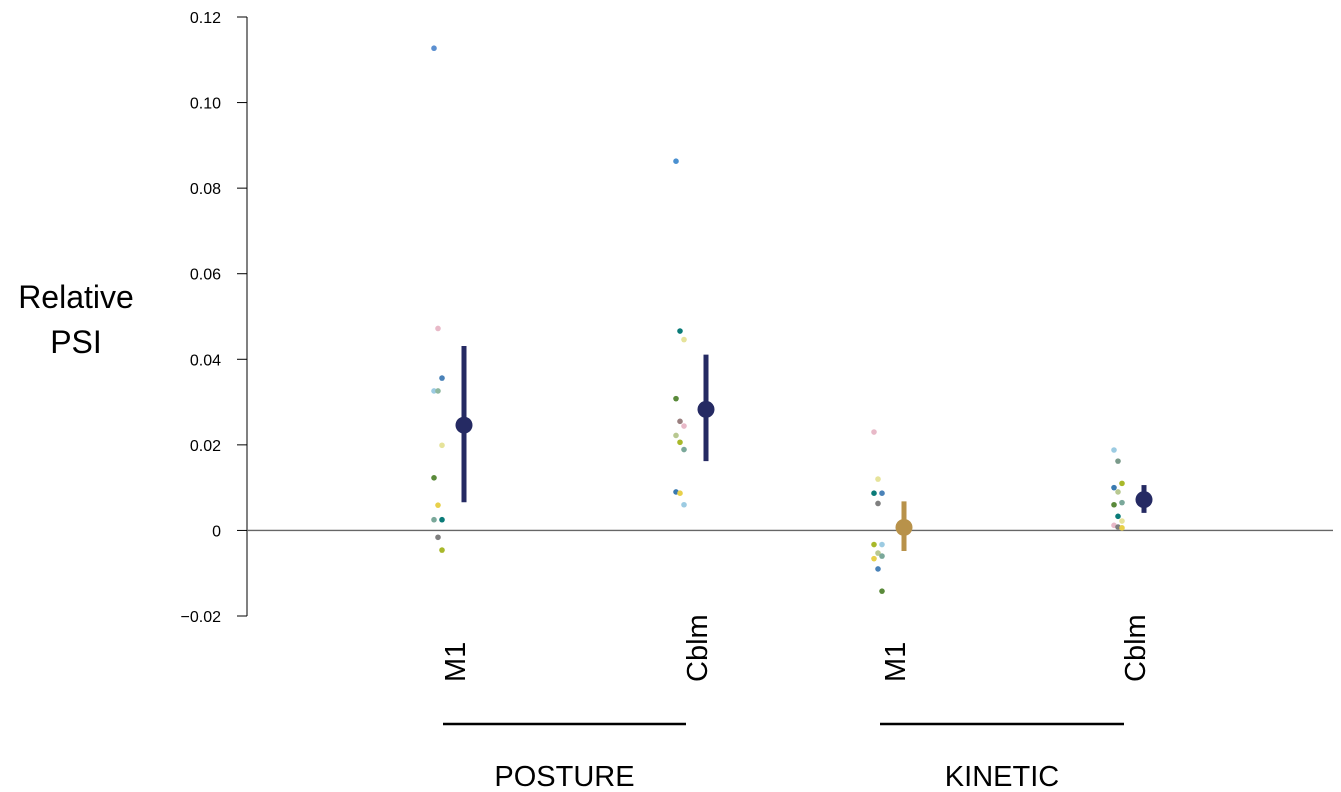 The height and width of the screenshot is (792, 1341). What do you see at coordinates (76, 297) in the screenshot?
I see `y-axis-label-line-1: Relative` at bounding box center [76, 297].